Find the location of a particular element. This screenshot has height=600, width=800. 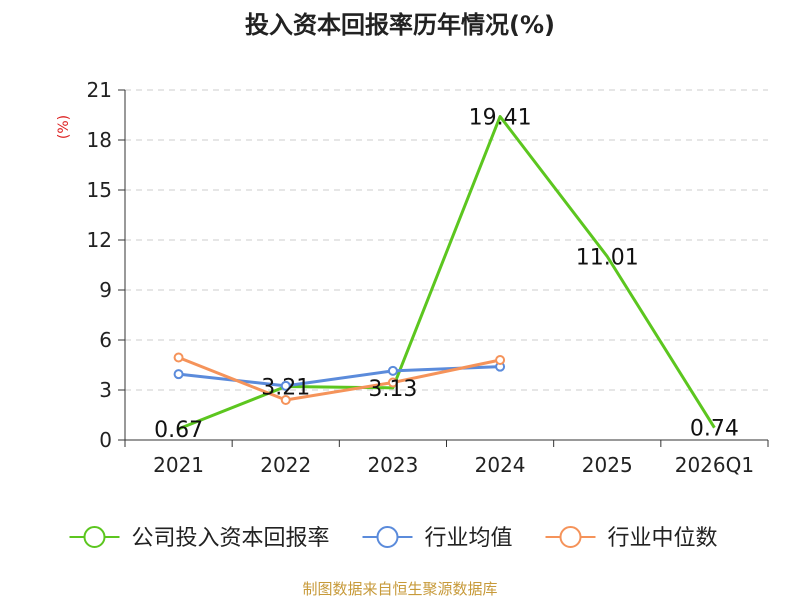

chart-title: 投入资本回报率历年情况(%) is located at coordinates (400, 25).